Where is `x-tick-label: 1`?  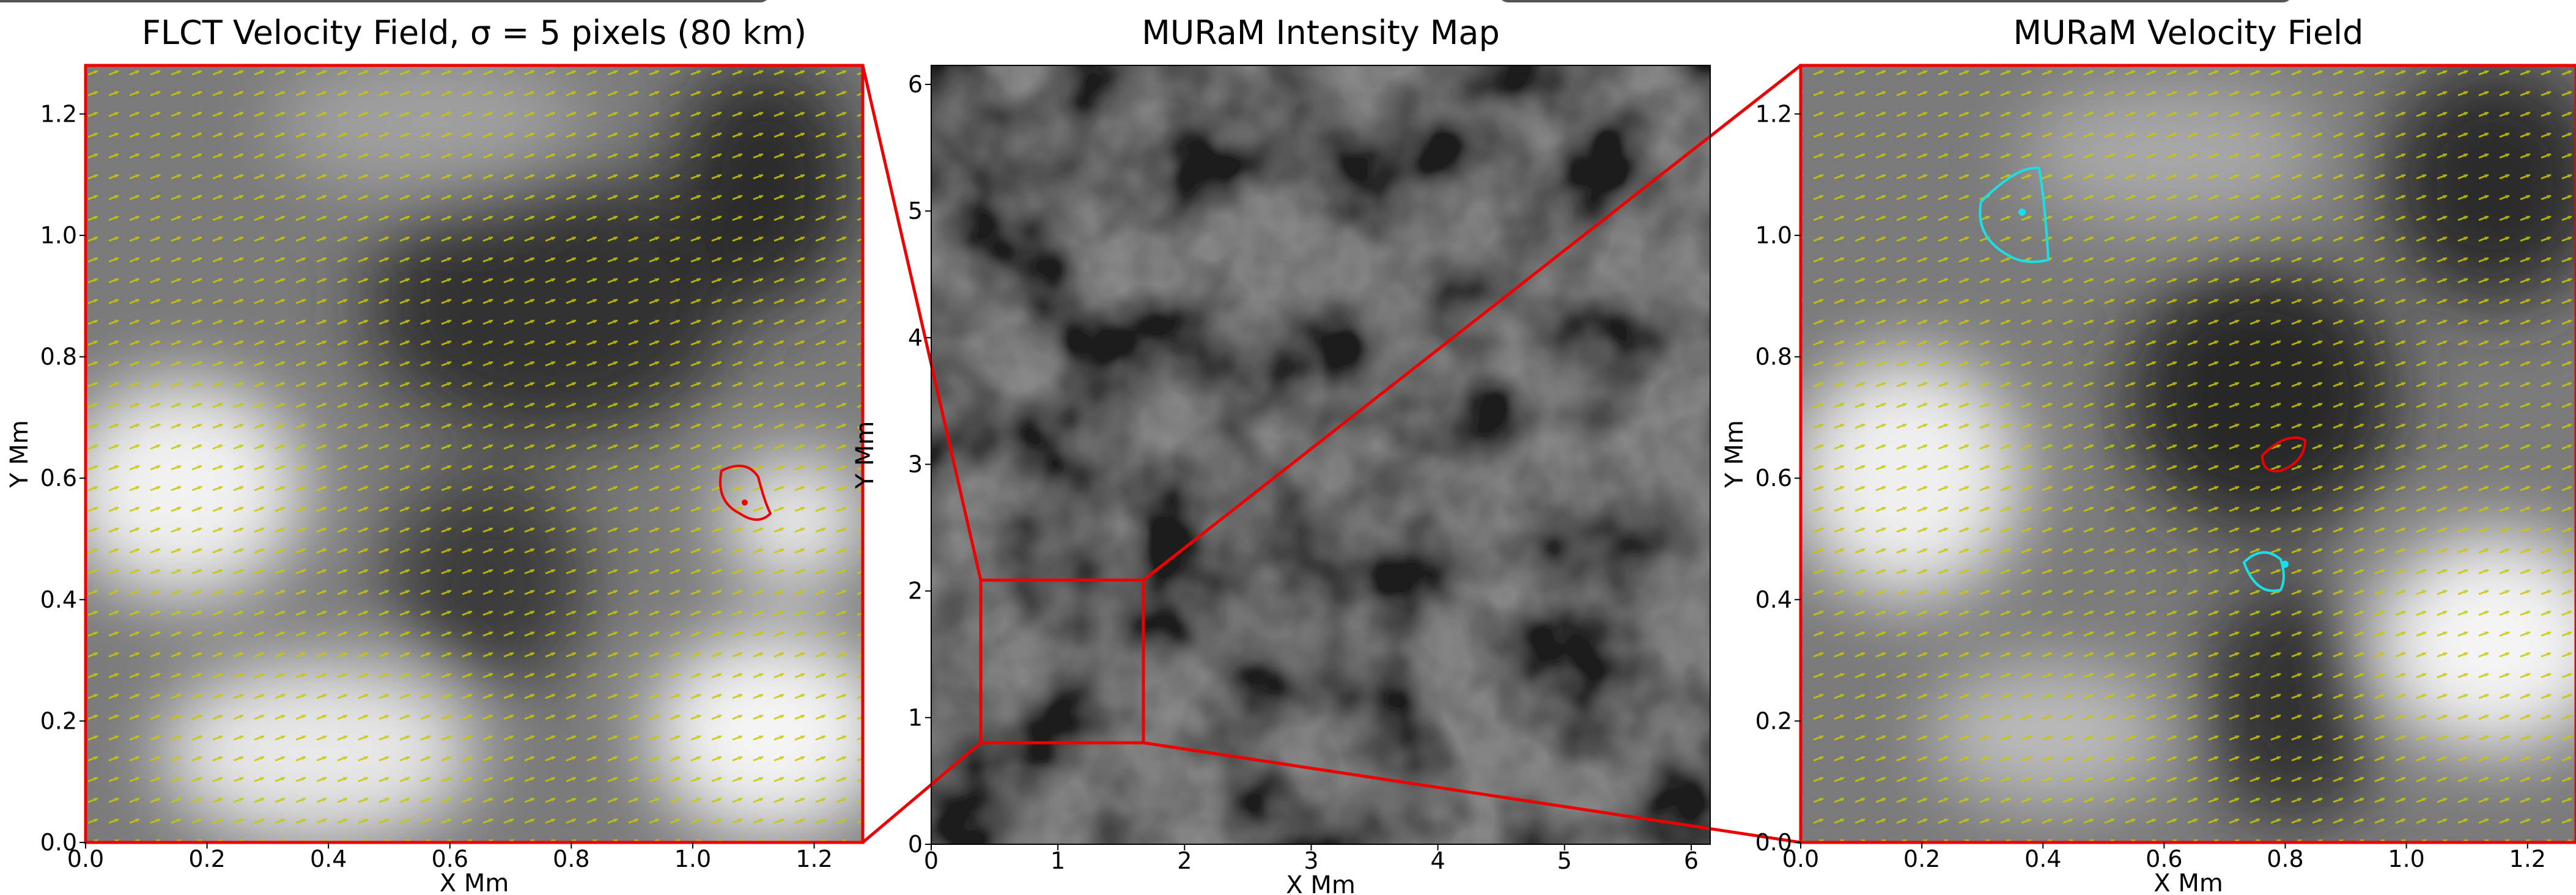
x-tick-label: 1 is located at coordinates (1057, 860).